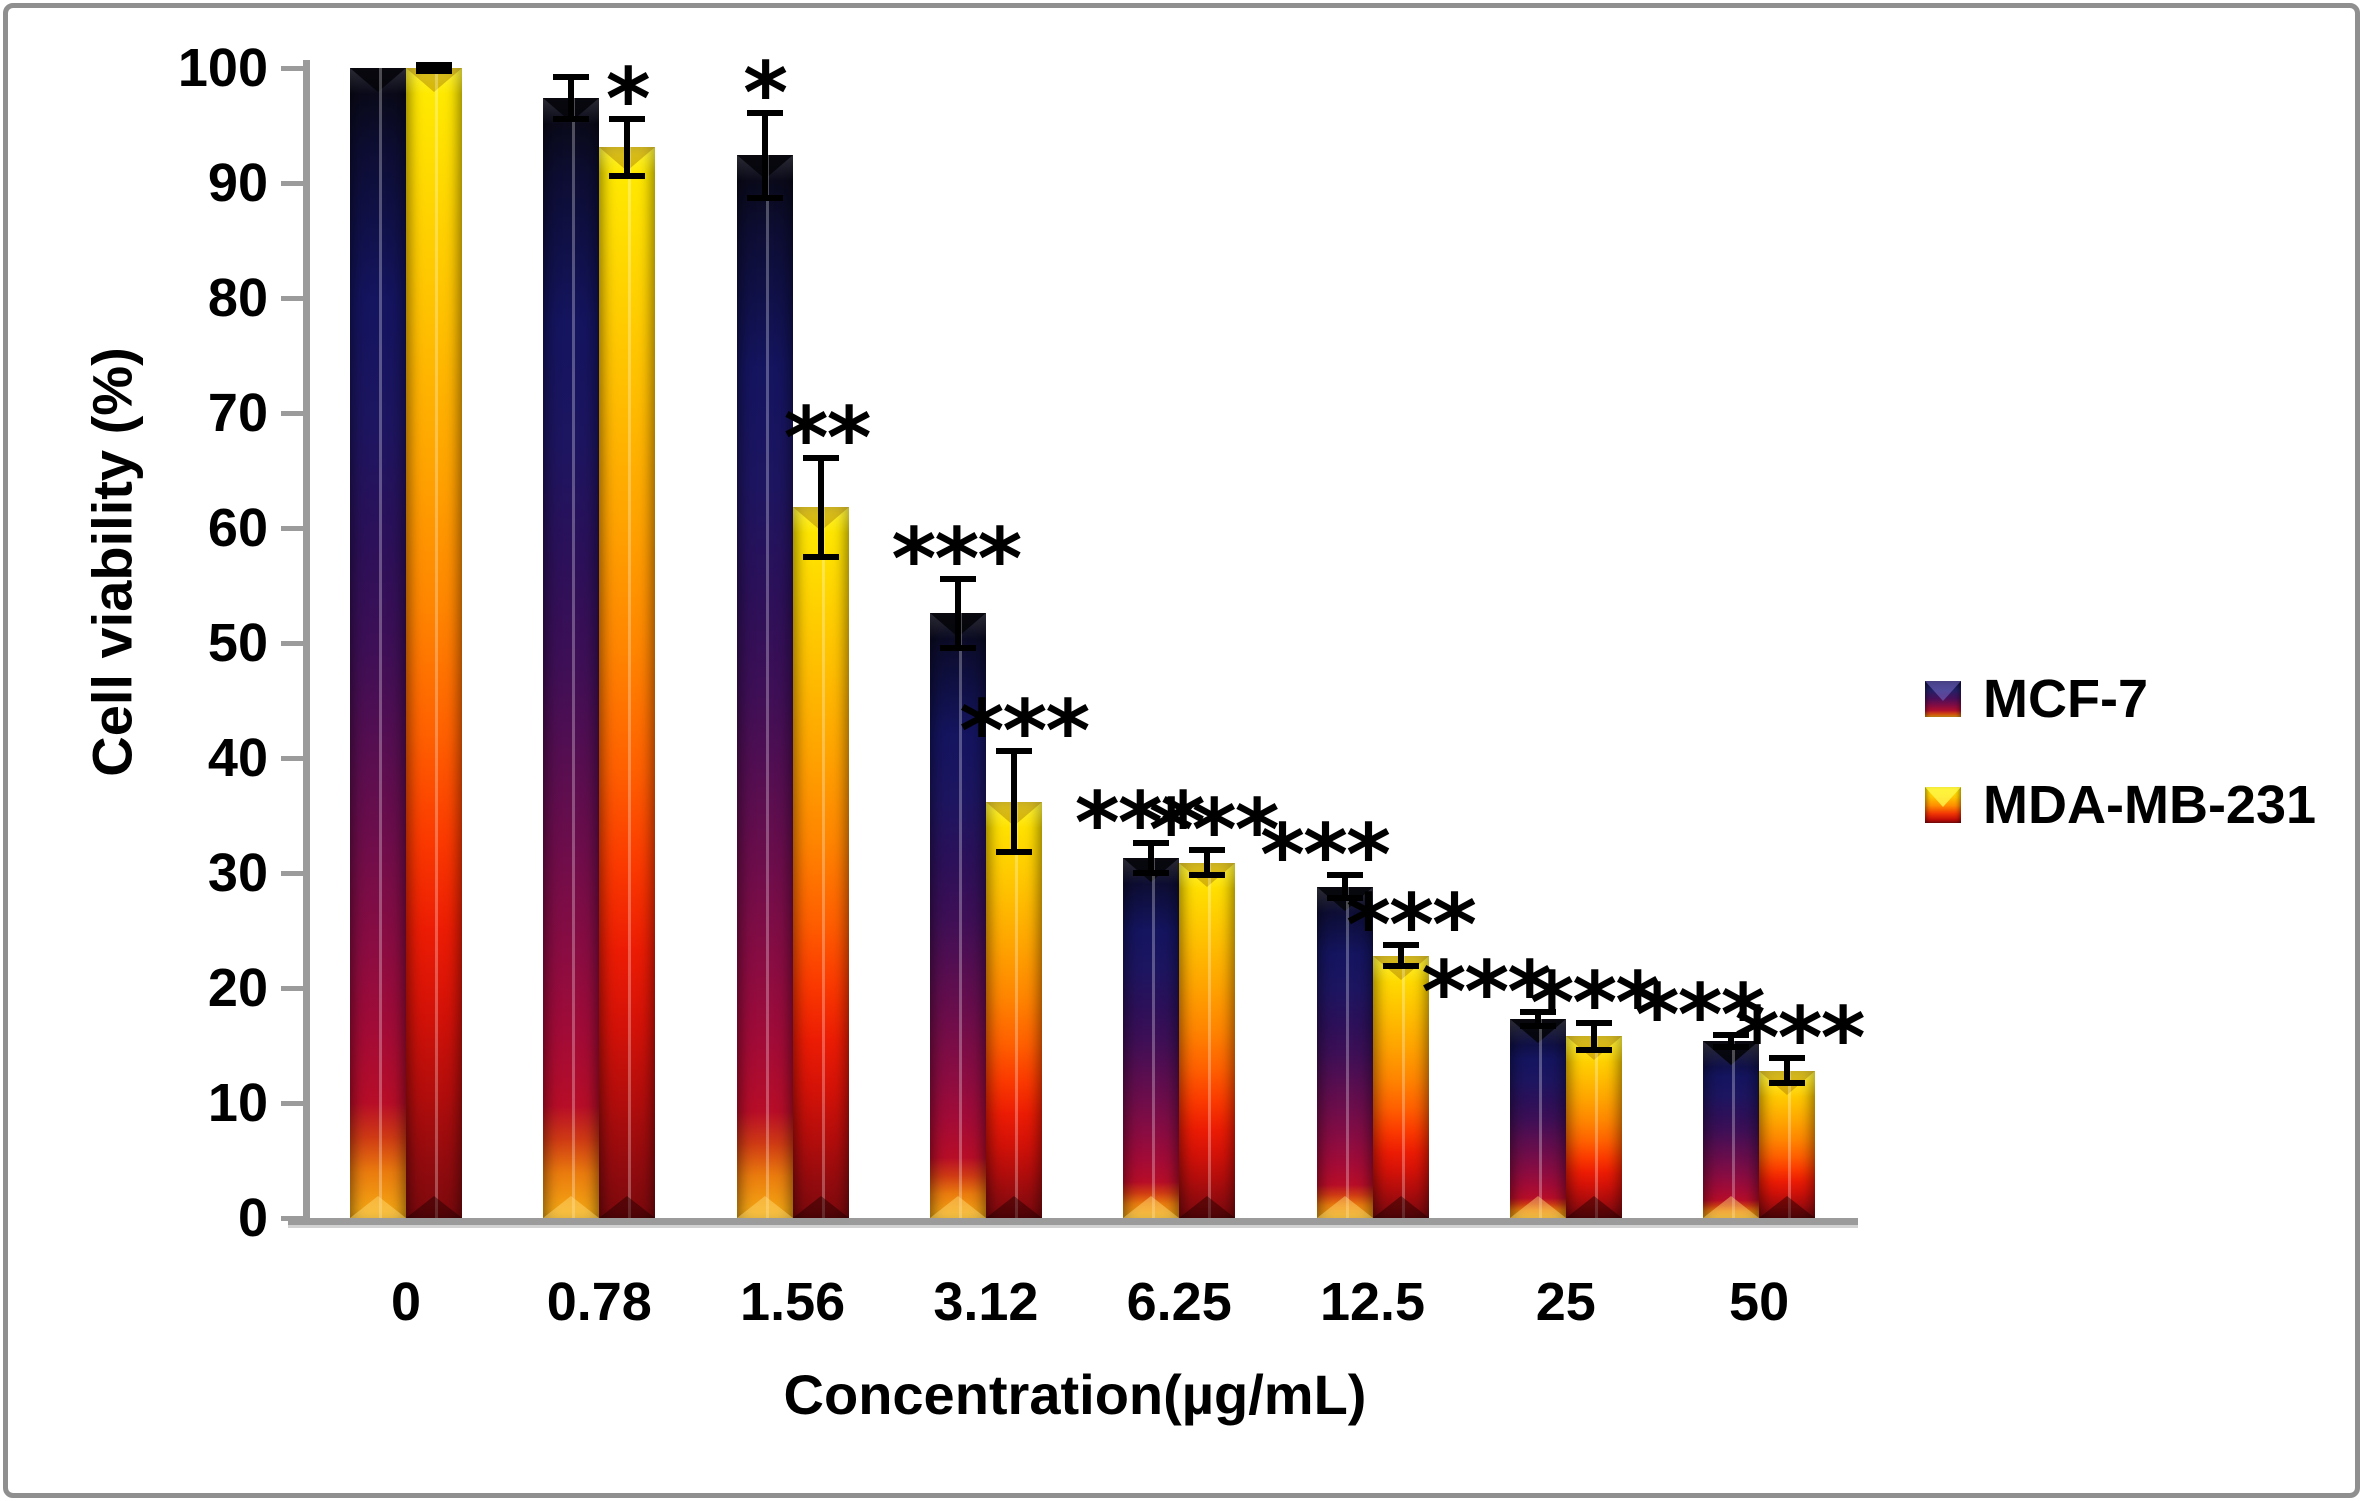  Describe the element at coordinates (237, 643) in the screenshot. I see `y-tick-label-50: 50` at that location.